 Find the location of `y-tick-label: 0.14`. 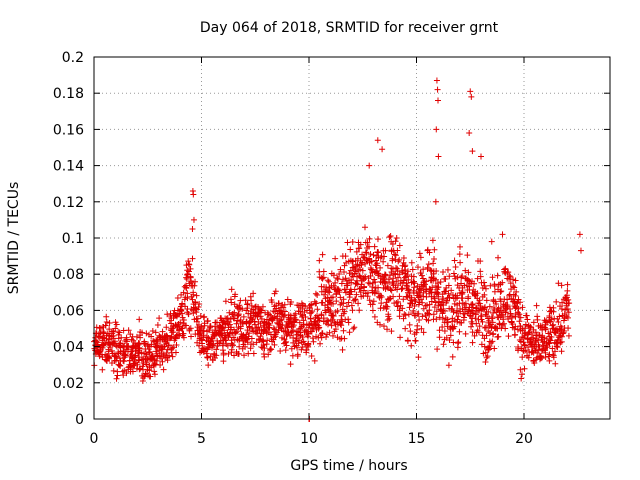

y-tick-label: 0.14 is located at coordinates (68, 167).